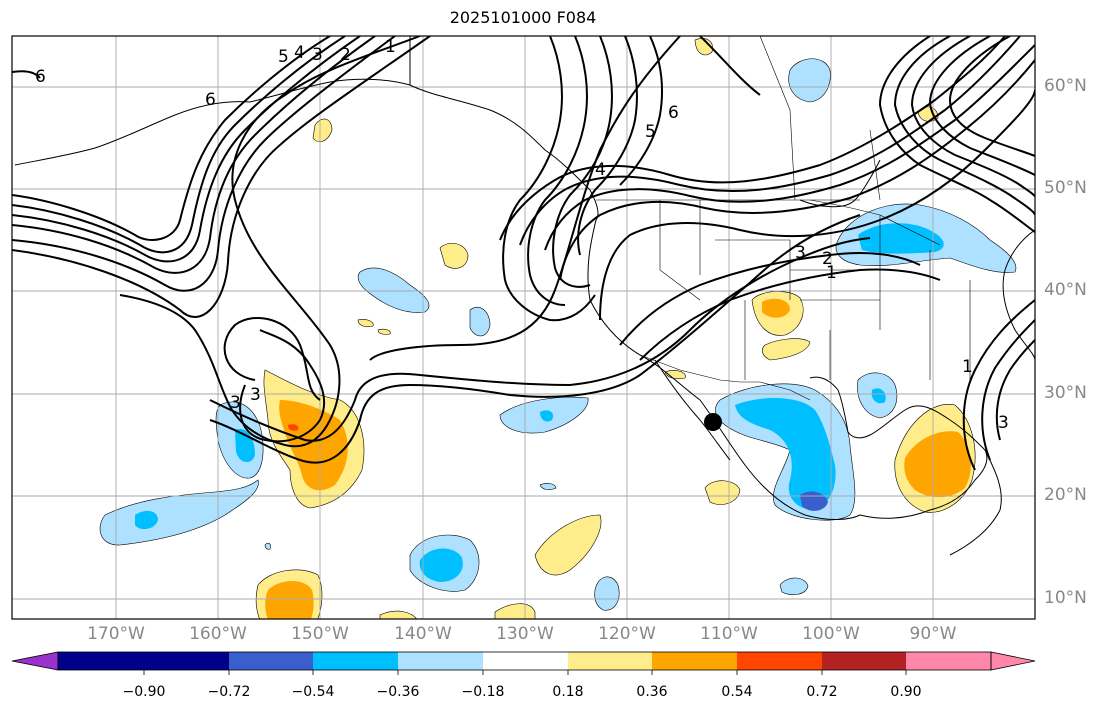 This screenshot has width=1105, height=712. I want to click on lon-label: 160°W, so click(218, 634).